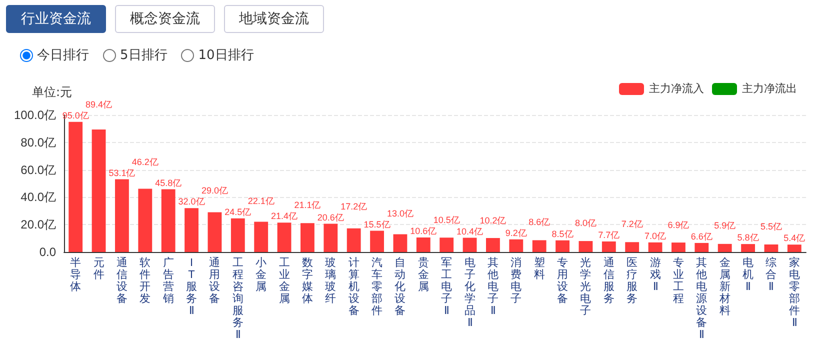 The image size is (820, 347). I want to click on x-tick-label: IT服务Ⅱ, so click(192, 287).